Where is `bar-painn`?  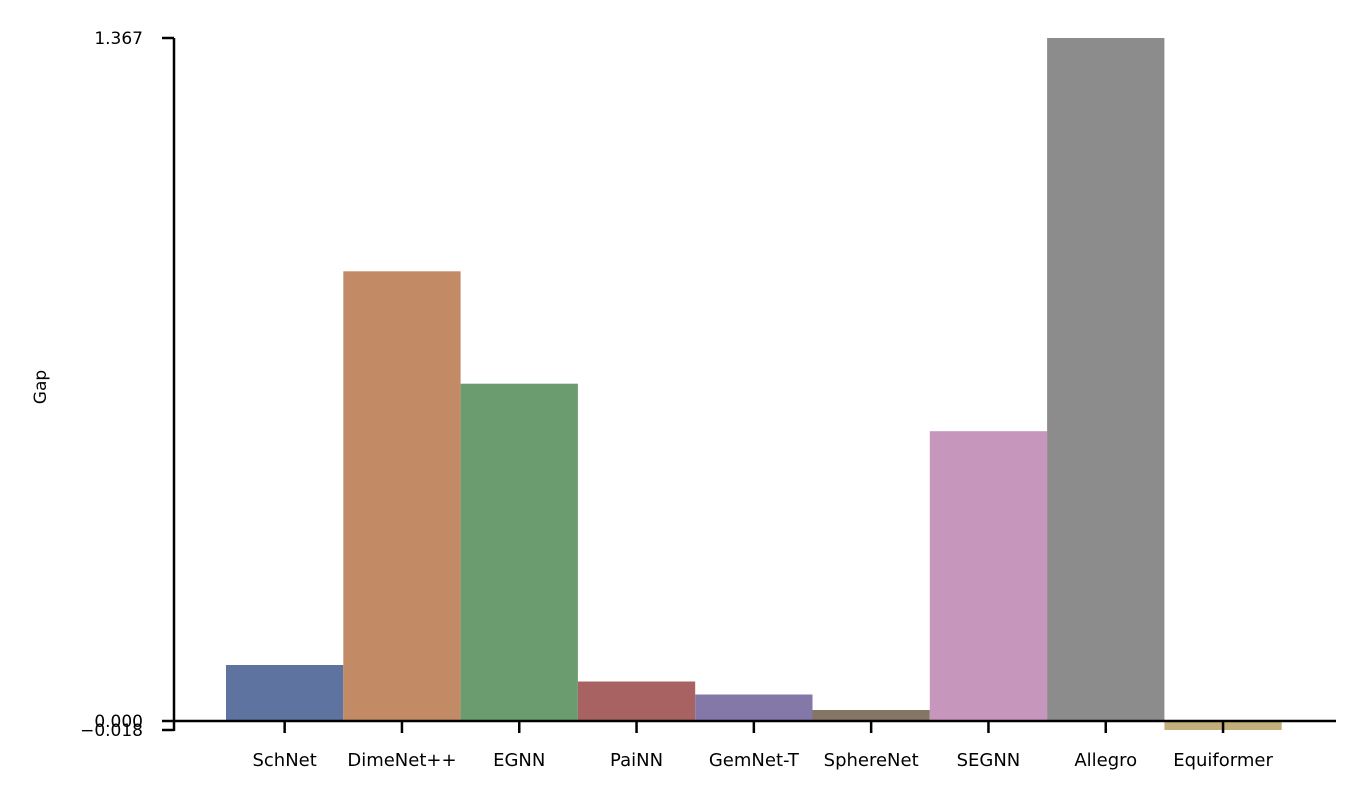 bar-painn is located at coordinates (636, 701).